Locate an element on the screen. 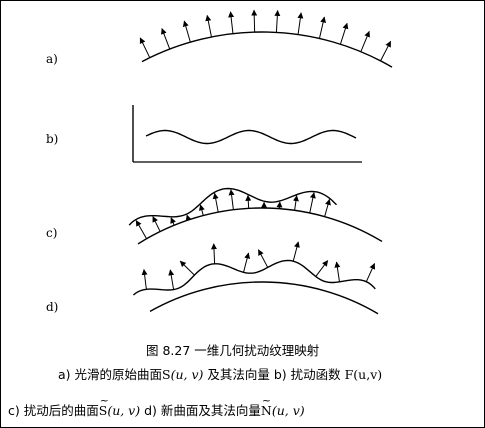 The width and height of the screenshot is (485, 428). caption-a-text: a) 光滑的原始曲面 is located at coordinates (110, 374).